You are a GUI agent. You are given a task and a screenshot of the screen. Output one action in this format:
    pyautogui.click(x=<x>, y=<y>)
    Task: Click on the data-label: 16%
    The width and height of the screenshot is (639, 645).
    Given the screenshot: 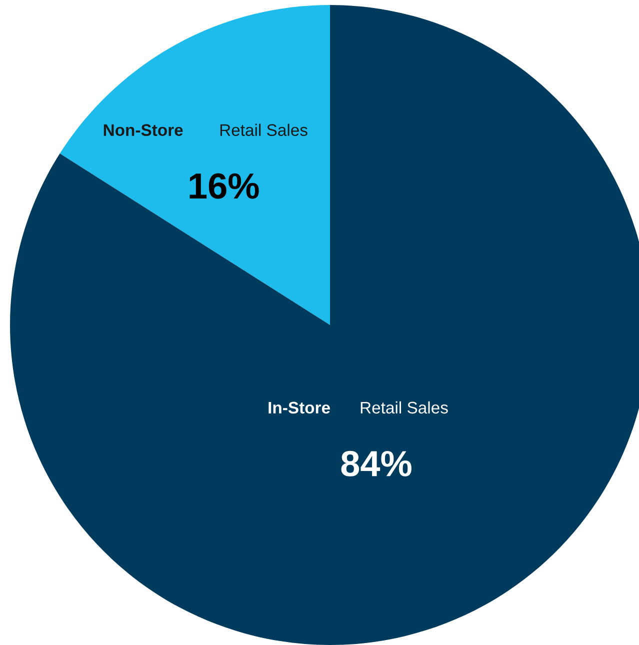 What is the action you would take?
    pyautogui.click(x=224, y=186)
    